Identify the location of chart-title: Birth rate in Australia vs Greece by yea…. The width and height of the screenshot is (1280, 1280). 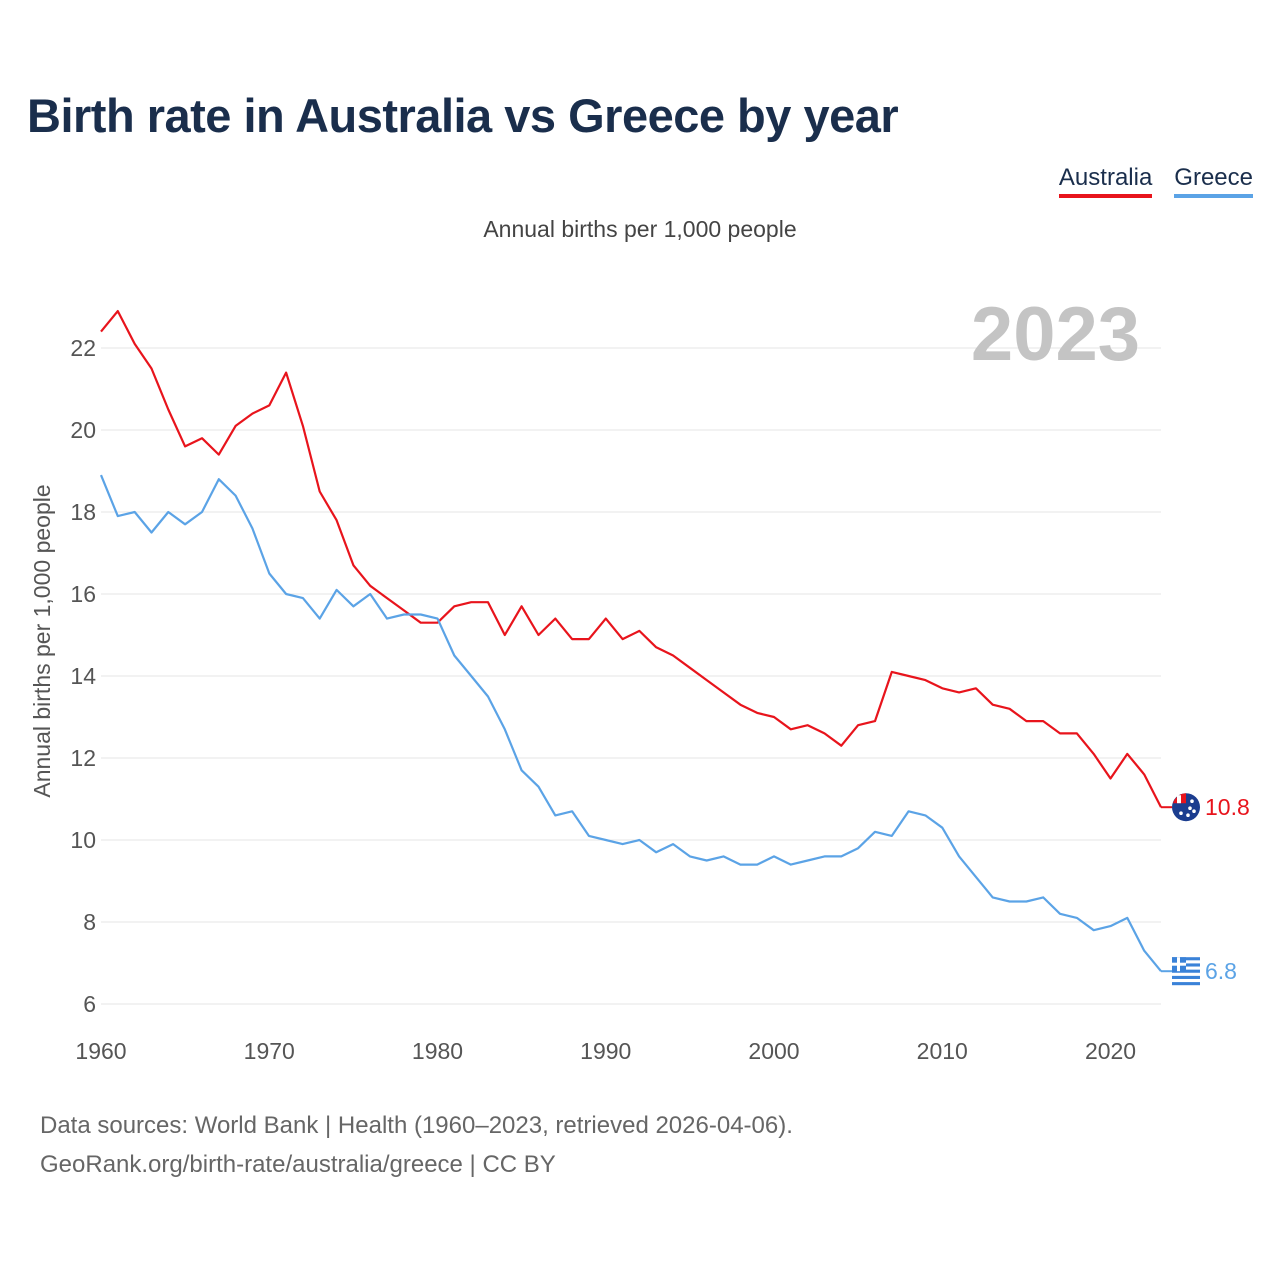
(463, 115).